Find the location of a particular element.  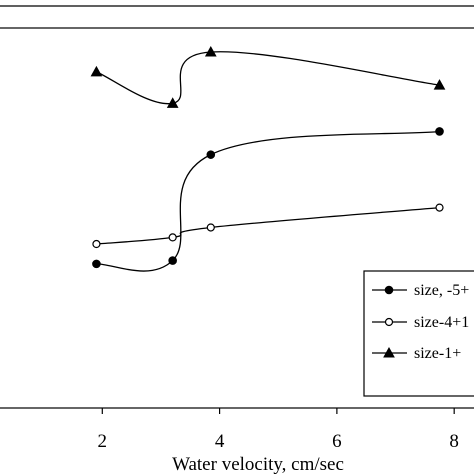

legend-label-2: size-4+1 is located at coordinates (441, 322).